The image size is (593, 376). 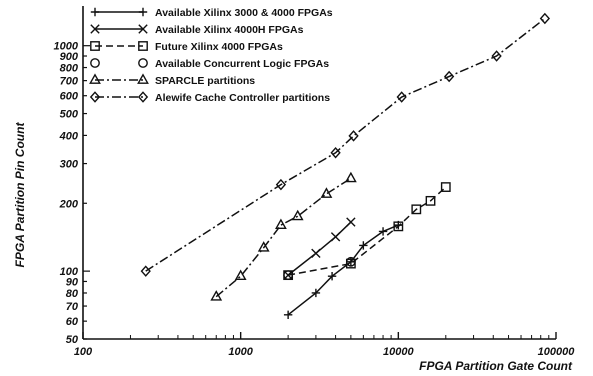 I want to click on x-tick-label: 100, so click(x=83, y=352).